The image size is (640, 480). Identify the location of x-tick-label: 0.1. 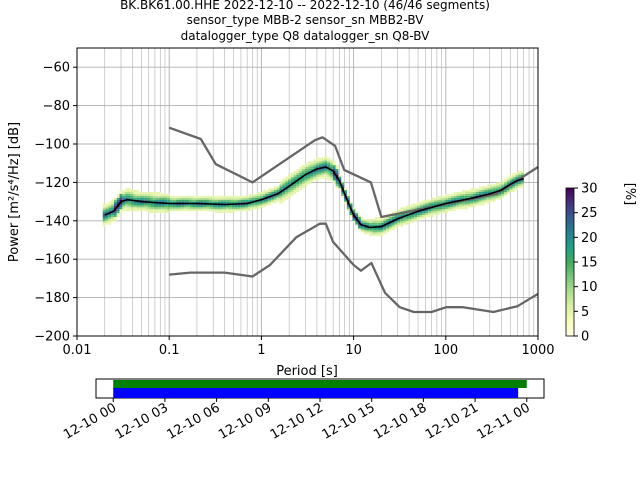
(169, 350).